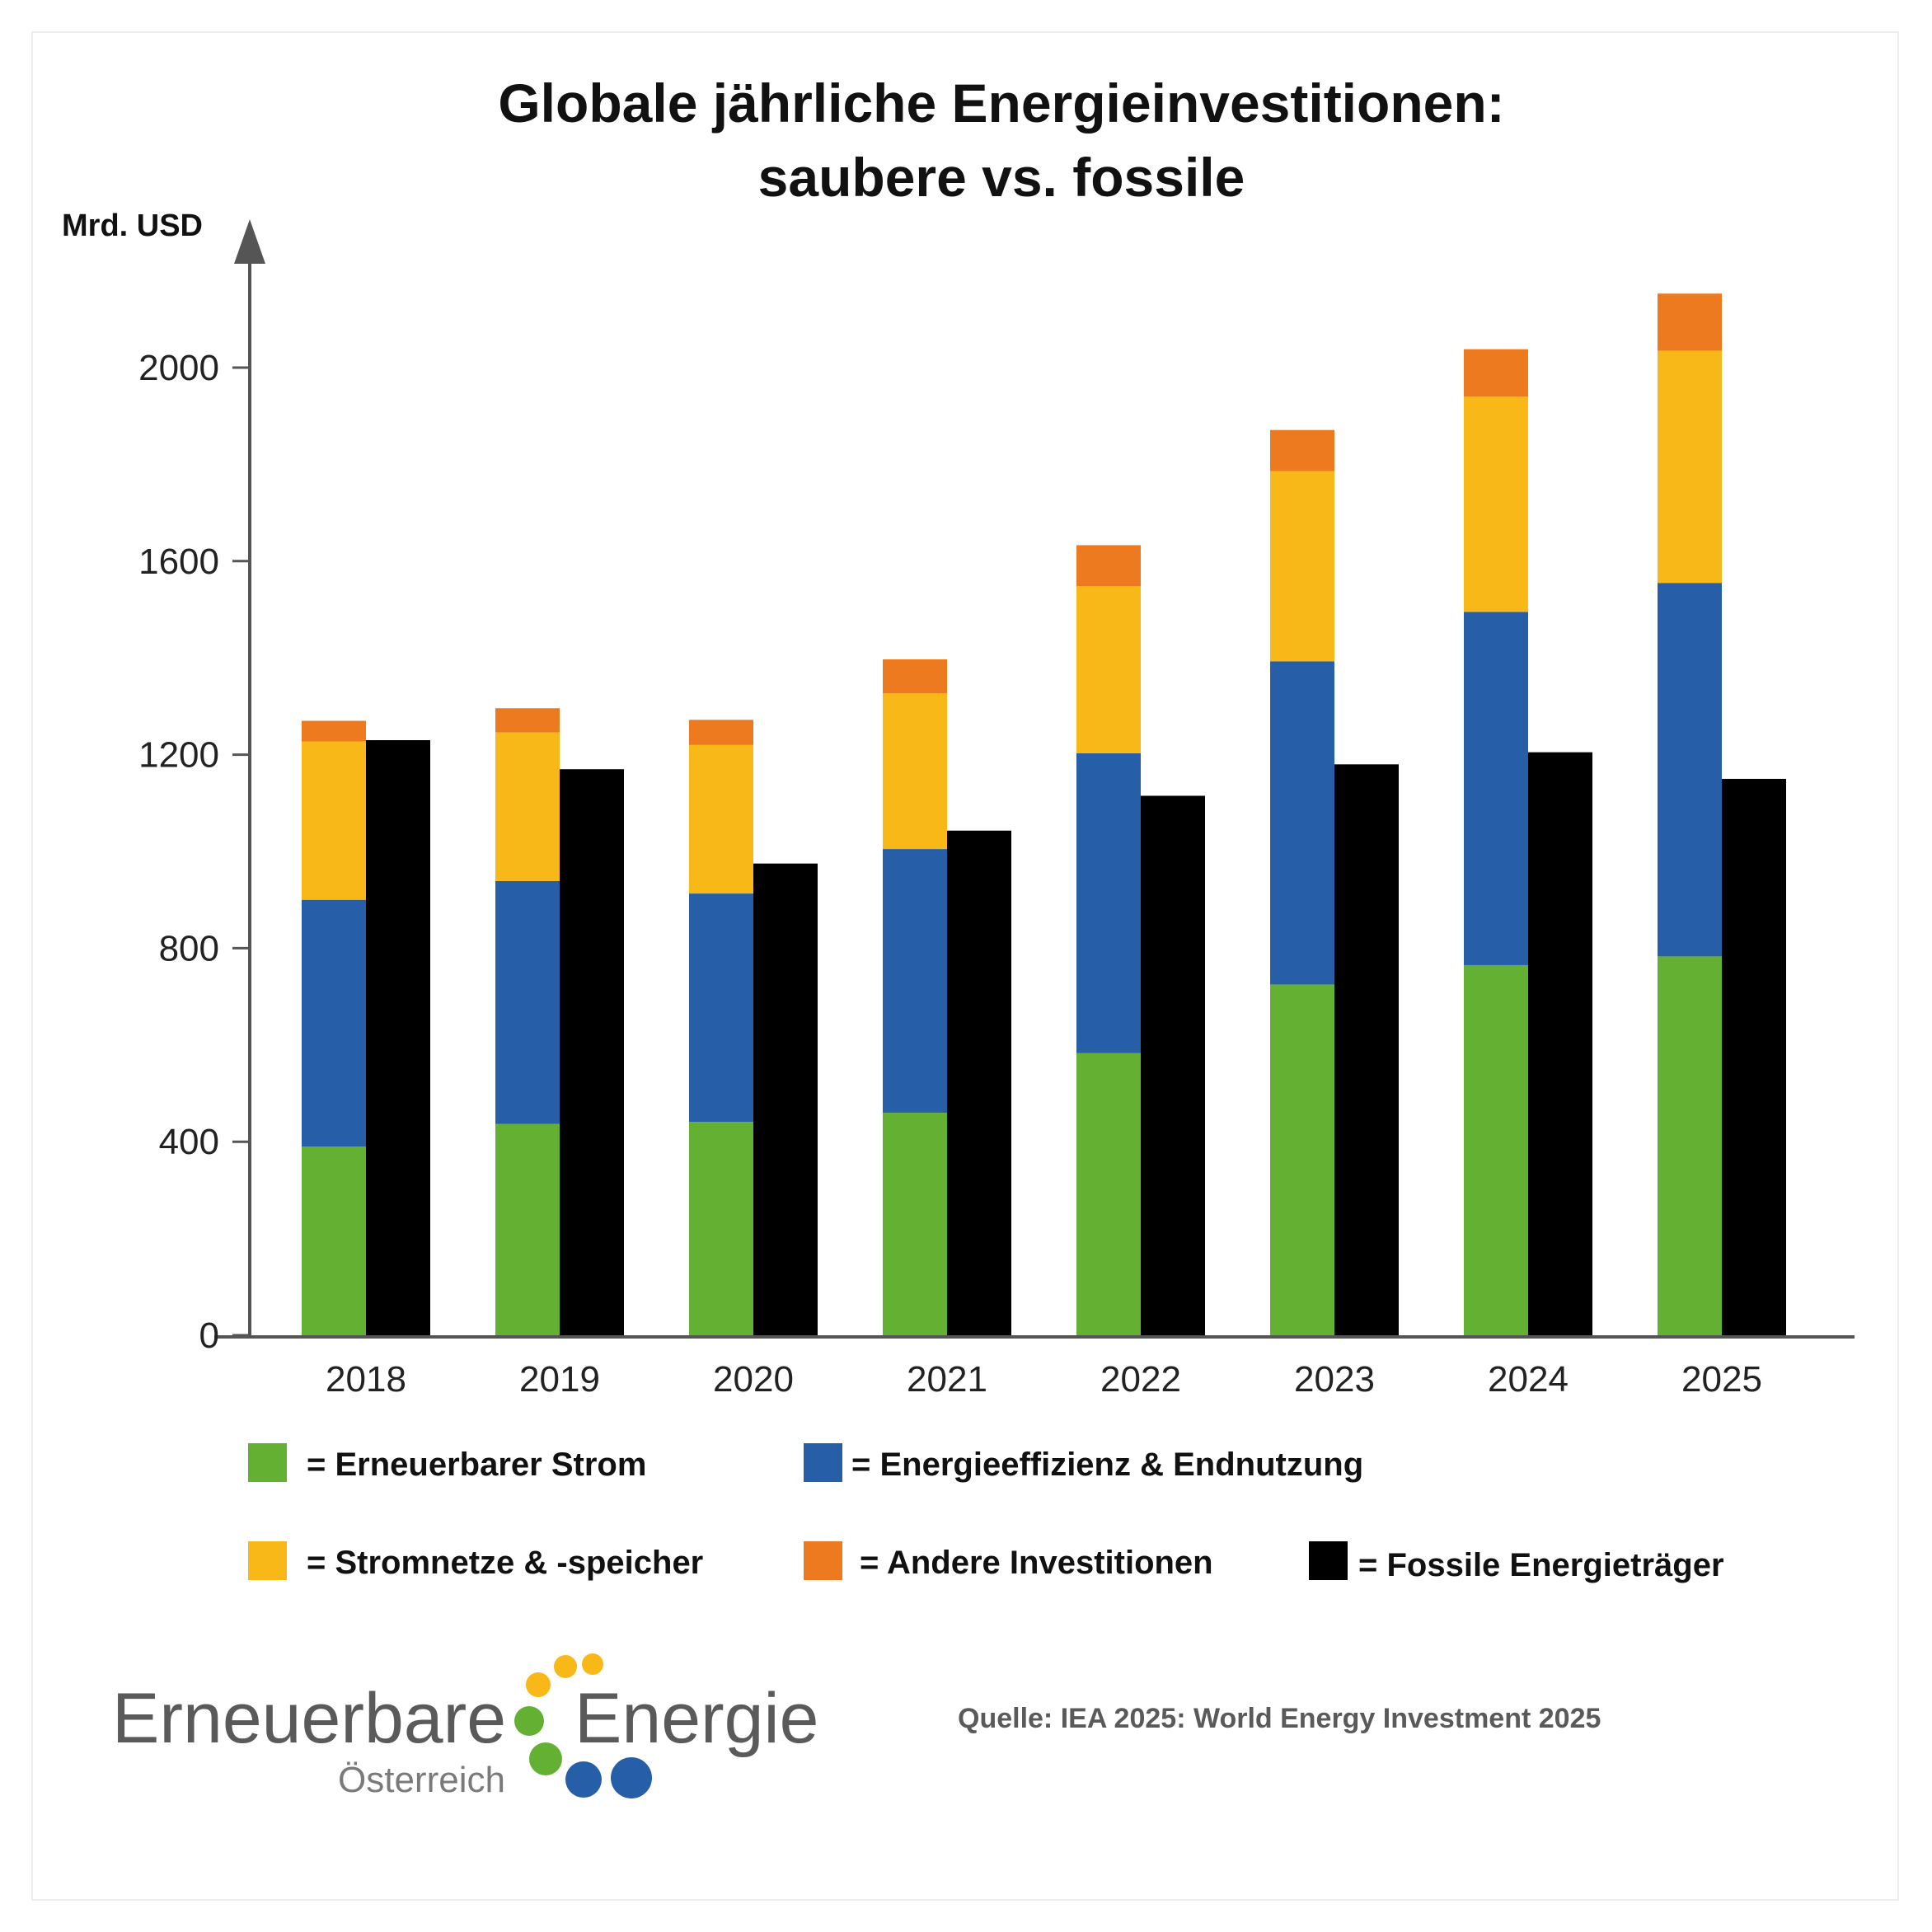 The width and height of the screenshot is (1932, 1932). What do you see at coordinates (721, 819) in the screenshot?
I see `bar-grids-2020` at bounding box center [721, 819].